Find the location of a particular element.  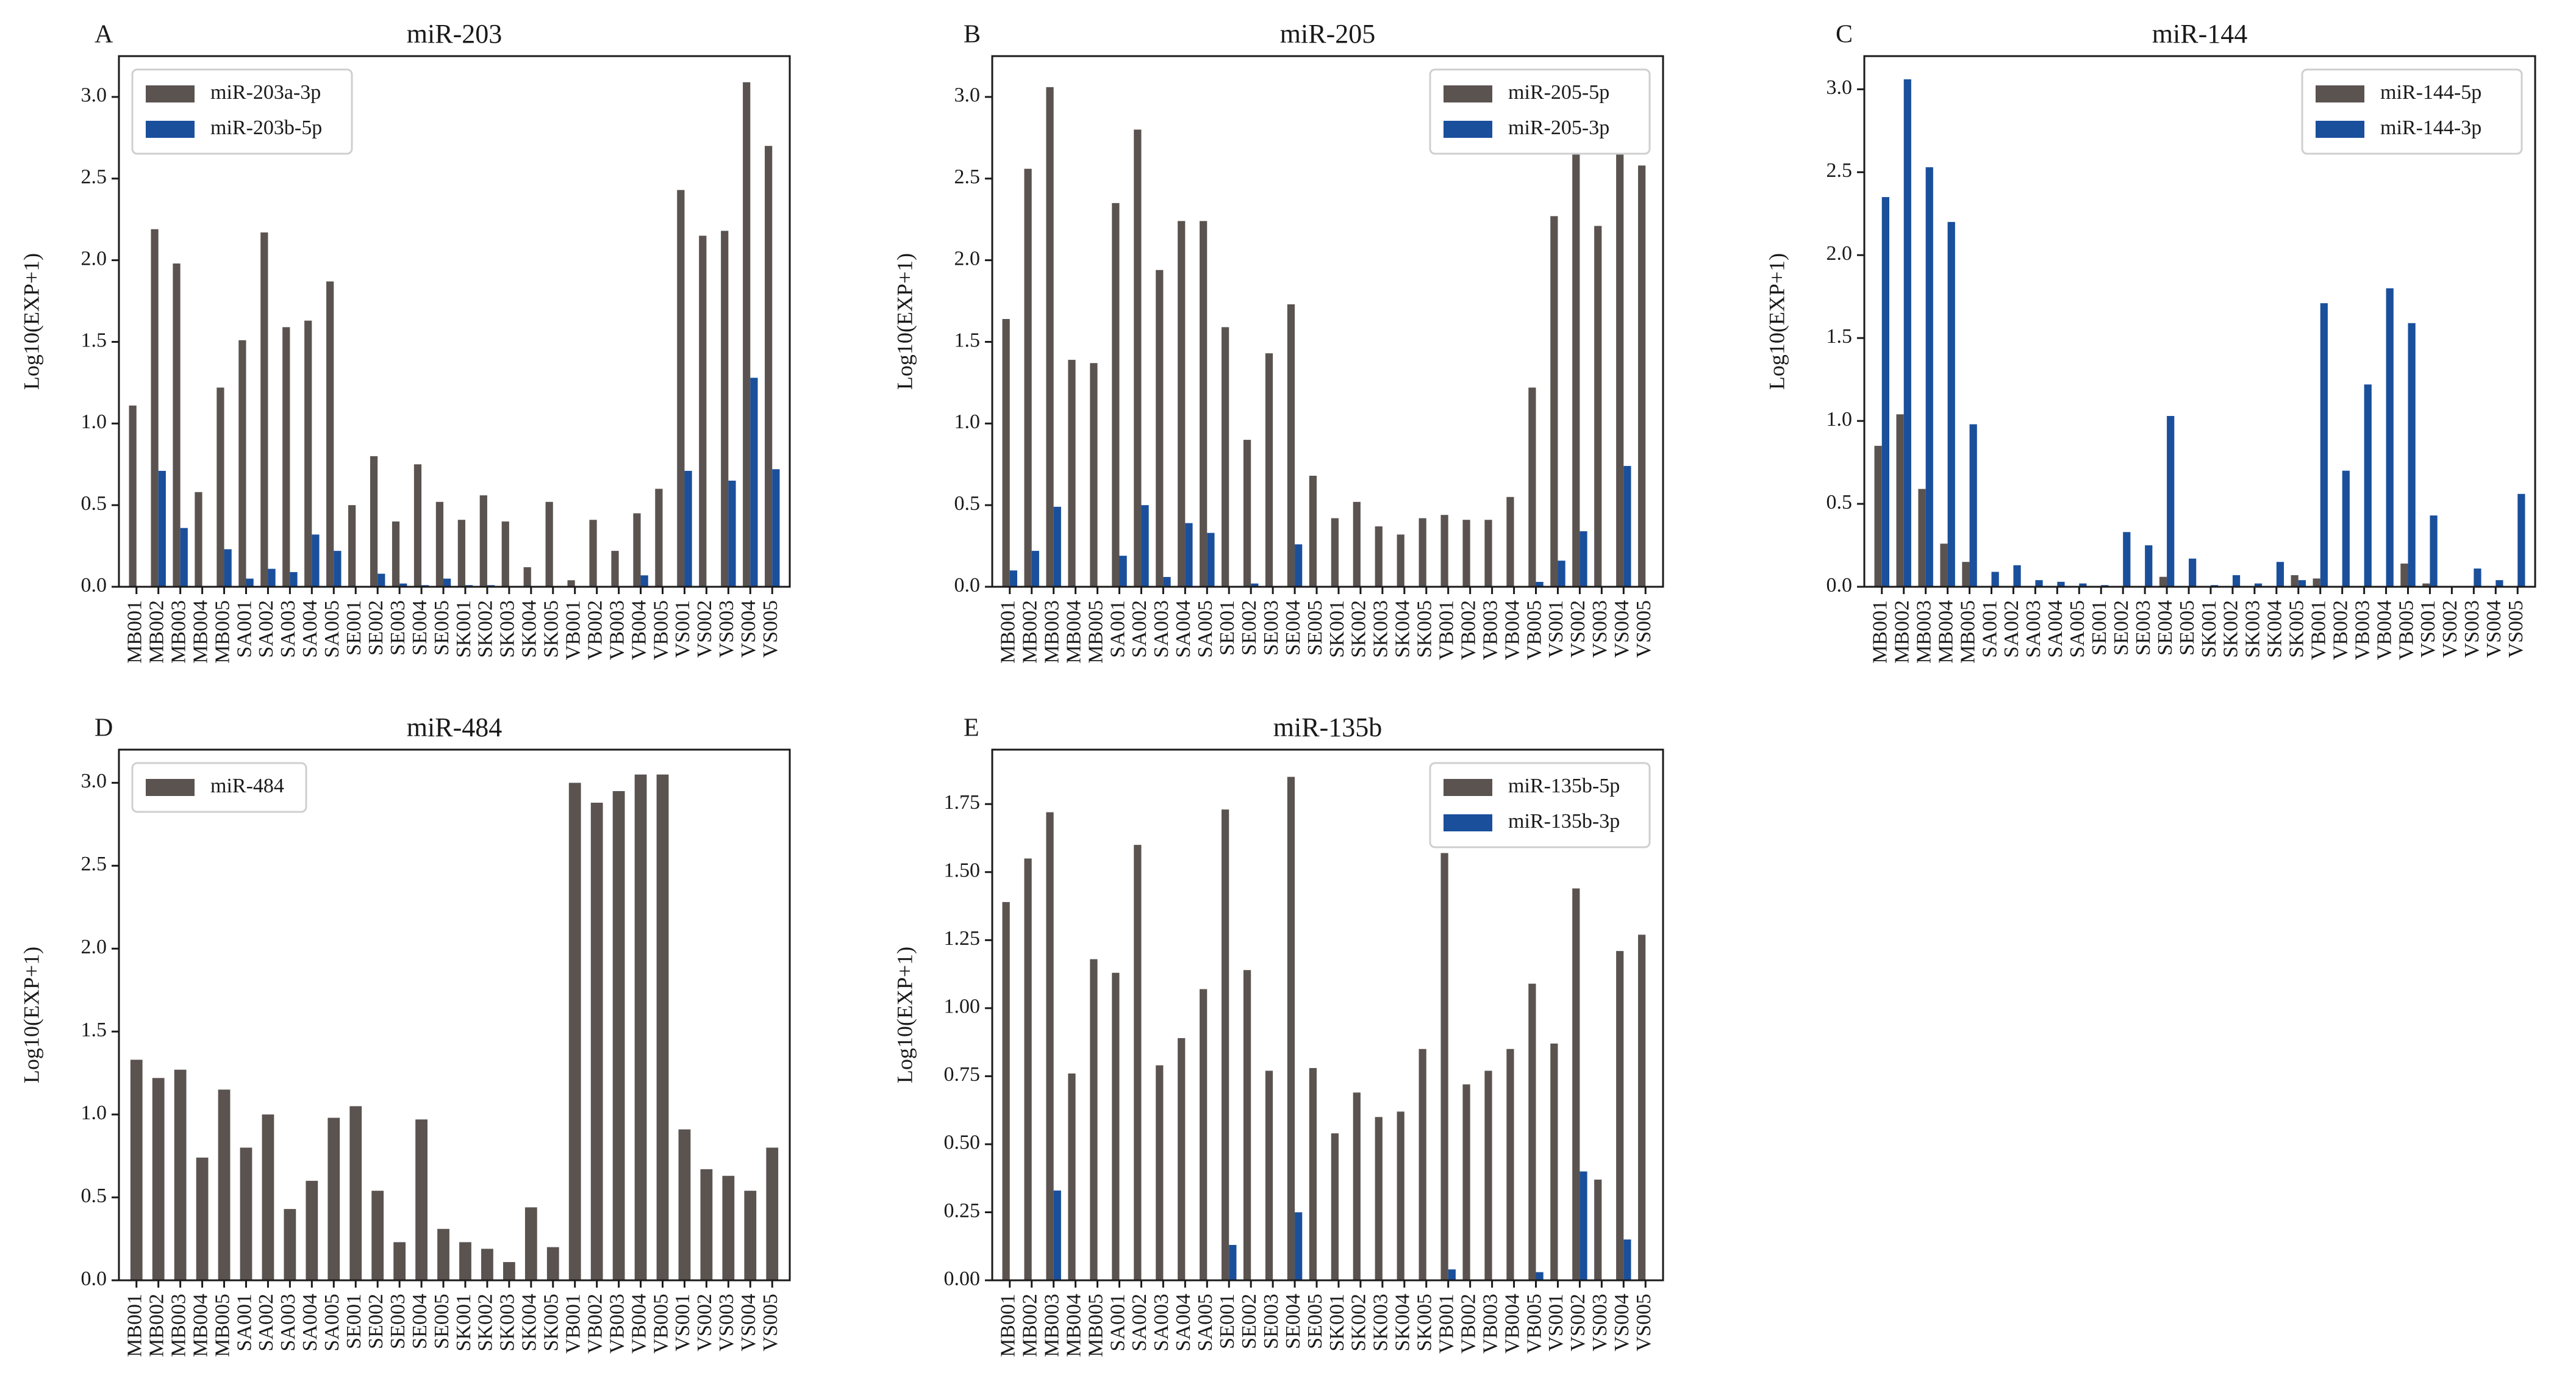

y-tick-label: 3.0 is located at coordinates (94, 781).